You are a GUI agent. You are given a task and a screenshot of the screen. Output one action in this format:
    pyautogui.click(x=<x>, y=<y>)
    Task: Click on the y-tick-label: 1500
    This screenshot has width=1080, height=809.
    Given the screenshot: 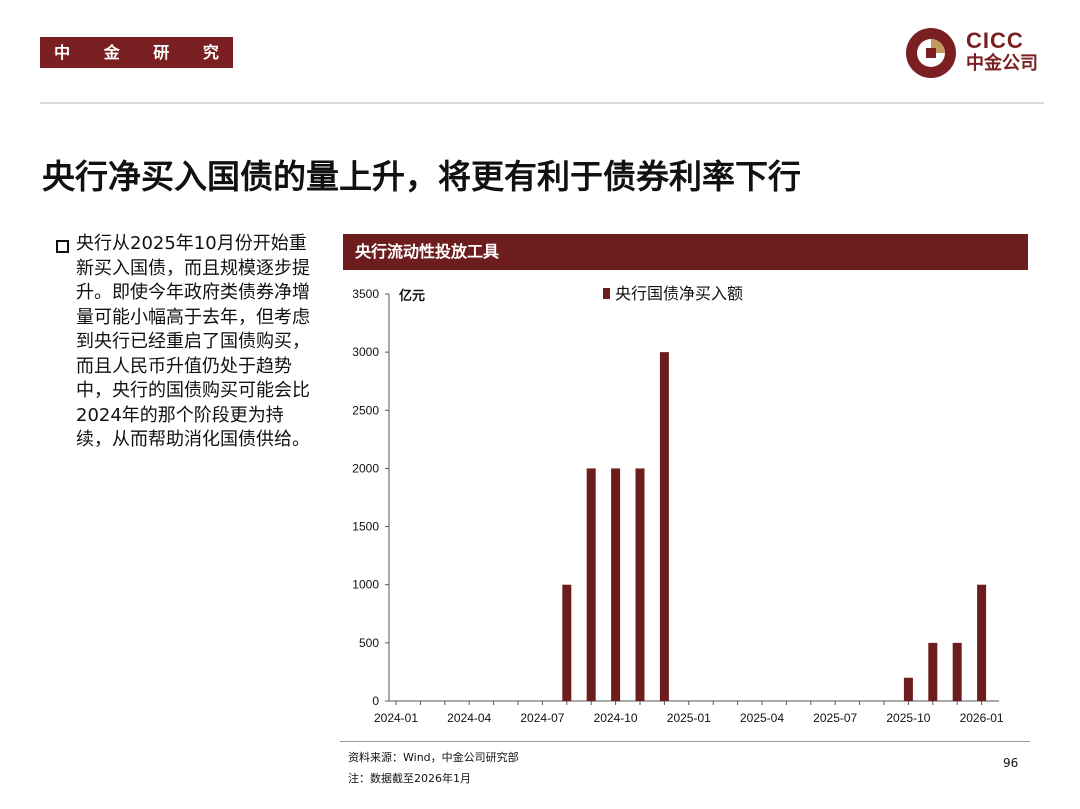 What is the action you would take?
    pyautogui.click(x=365, y=527)
    